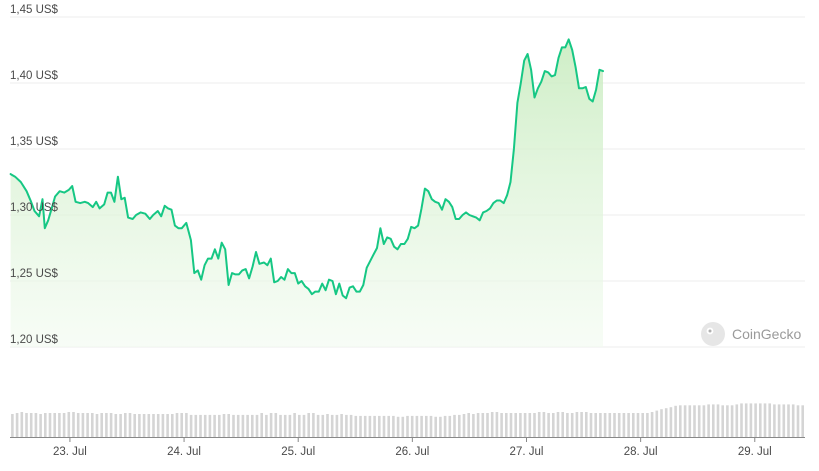 The height and width of the screenshot is (471, 819). What do you see at coordinates (34, 274) in the screenshot?
I see `y-tick-label: 1,25 US$` at bounding box center [34, 274].